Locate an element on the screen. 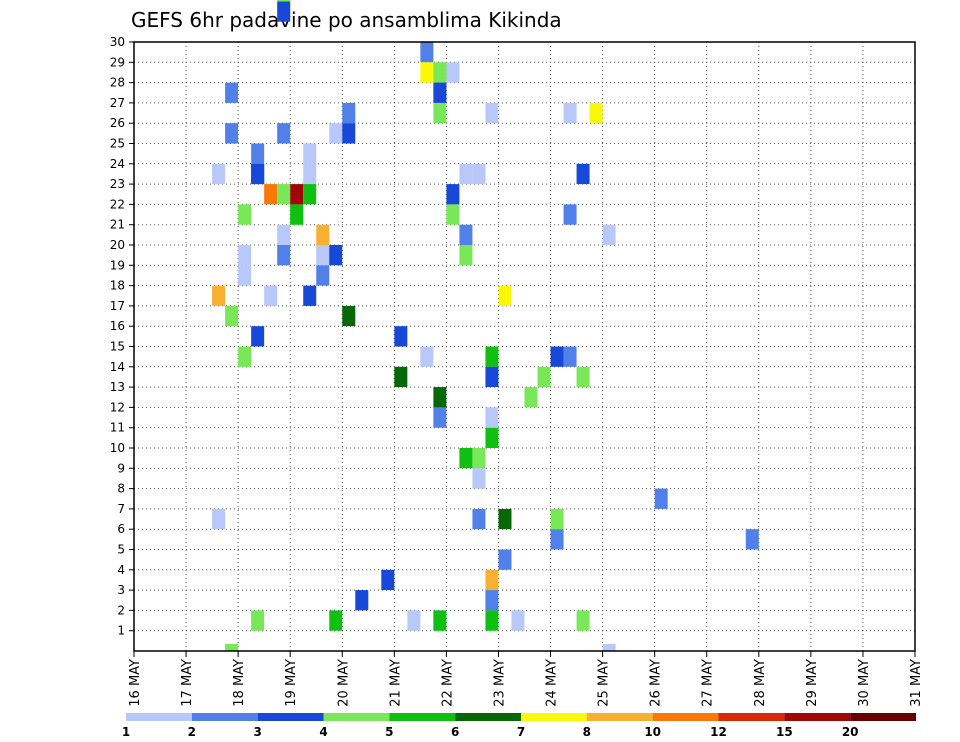  colorbar-label: 12 is located at coordinates (718, 732).